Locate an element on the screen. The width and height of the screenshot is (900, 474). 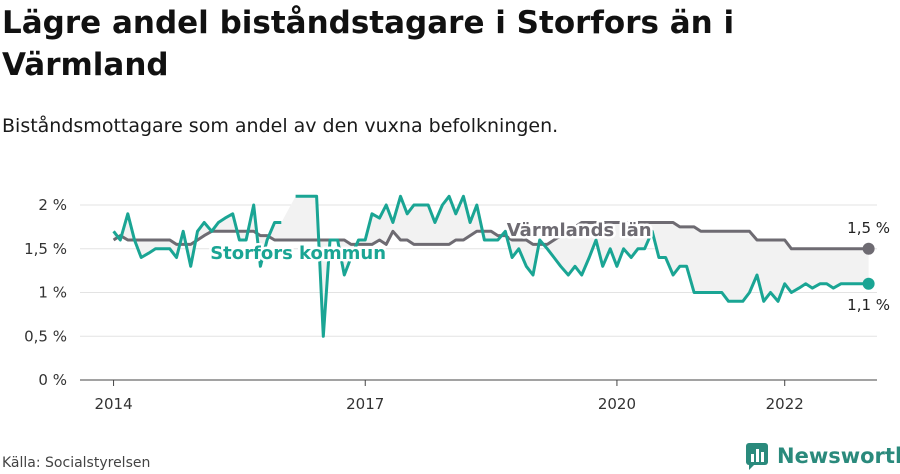
varmland-end-label: 1,5 % is located at coordinates (868, 228).